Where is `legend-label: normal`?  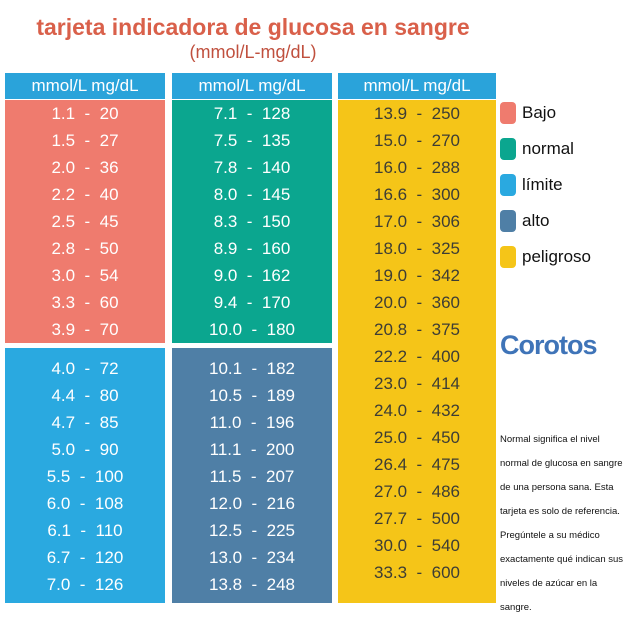
legend-label: normal is located at coordinates (548, 148).